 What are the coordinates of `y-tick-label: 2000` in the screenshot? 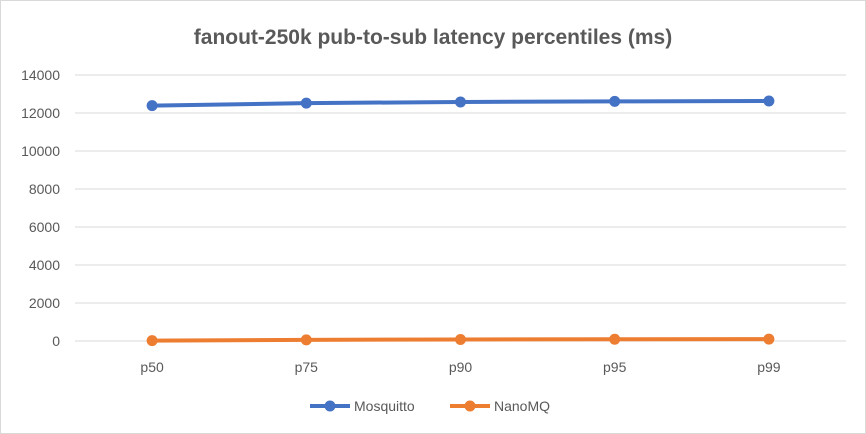 It's located at (44, 303).